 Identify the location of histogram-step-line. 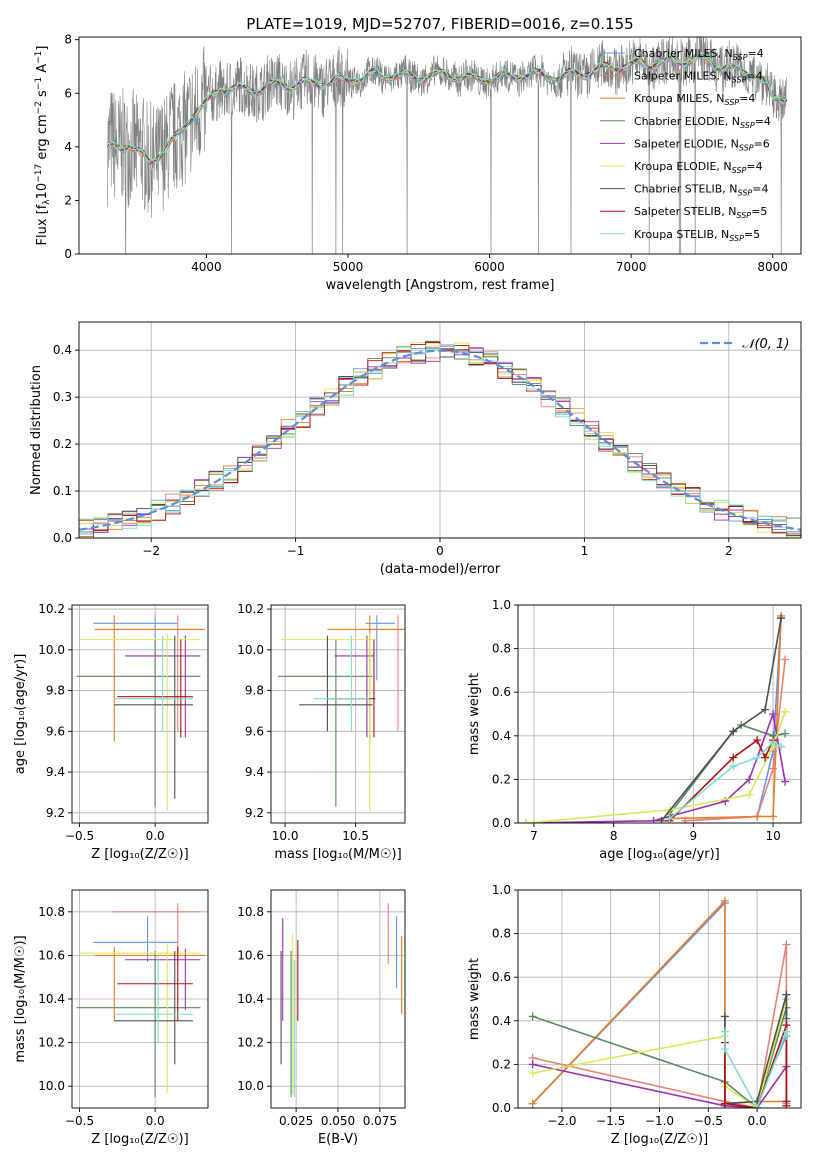
(440, 438).